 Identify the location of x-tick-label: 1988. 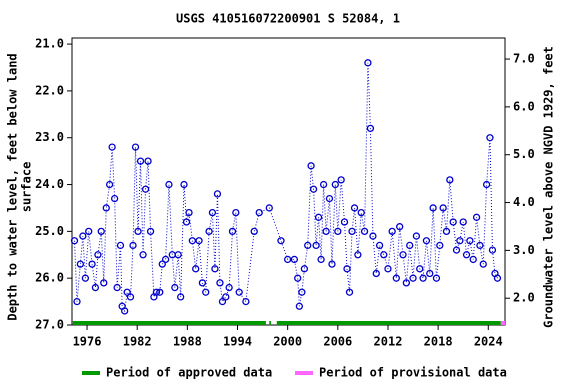
(187, 342).